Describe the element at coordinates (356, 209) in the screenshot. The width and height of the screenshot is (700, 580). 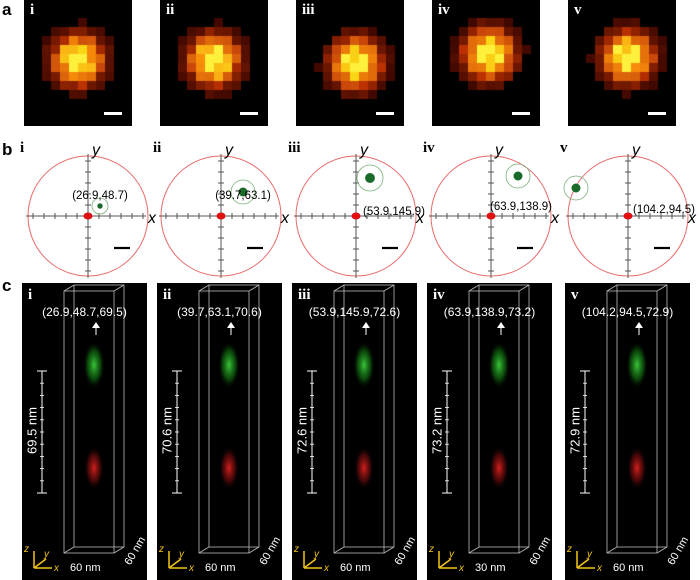
I see `localization-plot-iii: iii y x (53.9,145.9)` at that location.